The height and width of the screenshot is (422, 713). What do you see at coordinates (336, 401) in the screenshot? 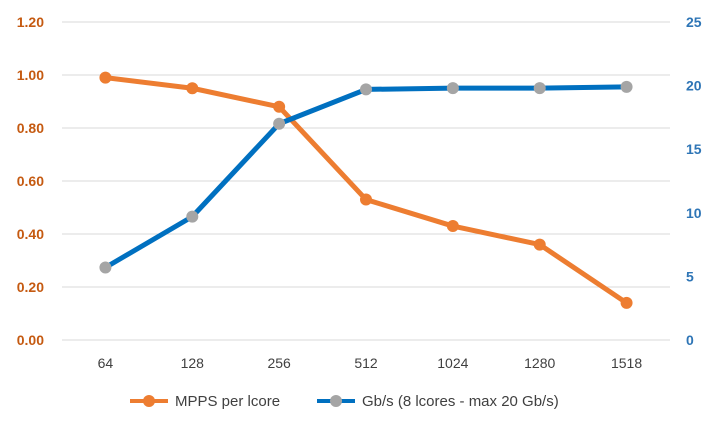
I see `legend-marker-gbps` at bounding box center [336, 401].